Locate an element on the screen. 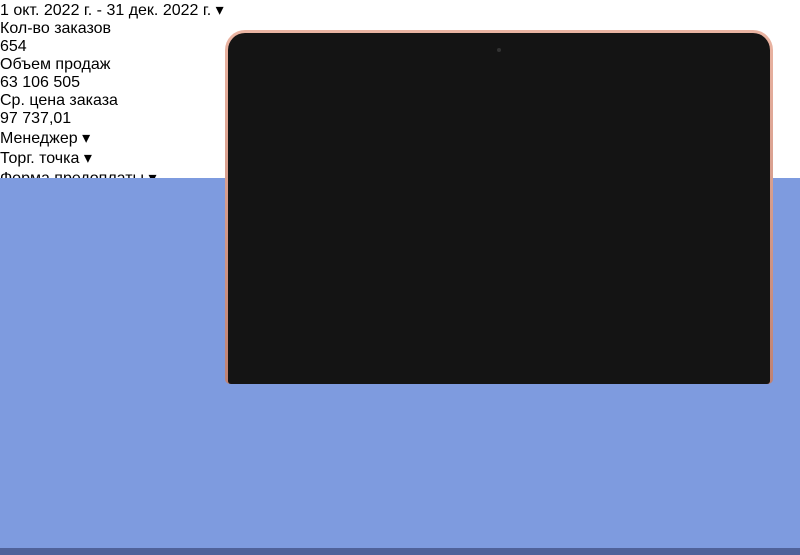 Image resolution: width=800 pixels, height=555 pixels. kpi-label: Кол-во заказов is located at coordinates (56, 28).